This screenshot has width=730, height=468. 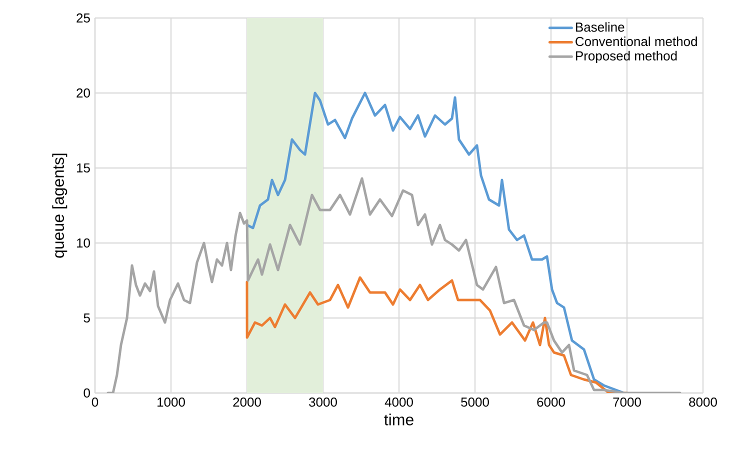 What do you see at coordinates (83, 168) in the screenshot?
I see `y-tick-label: 15` at bounding box center [83, 168].